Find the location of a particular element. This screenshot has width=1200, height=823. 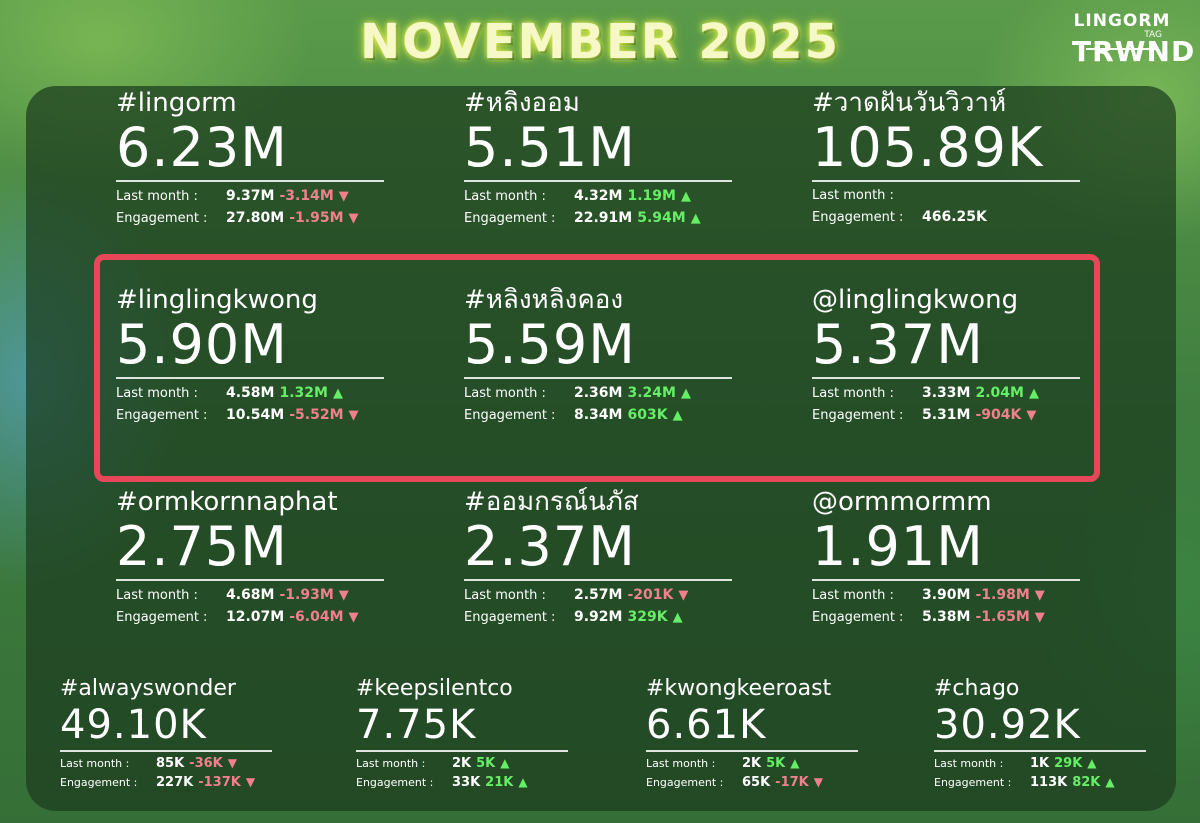

hashtag-label: @ormmormm is located at coordinates (902, 502).